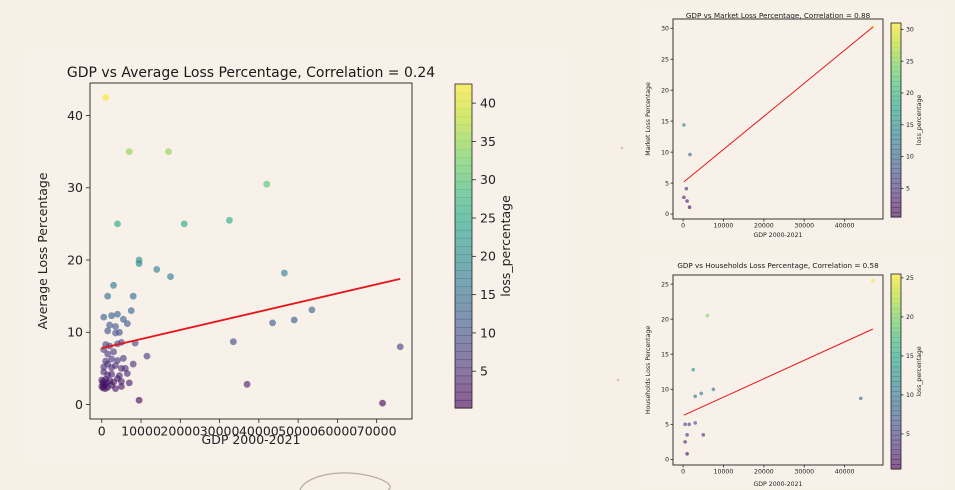 Image resolution: width=955 pixels, height=490 pixels. I want to click on colorbar-tick-label: 35, so click(488, 141).